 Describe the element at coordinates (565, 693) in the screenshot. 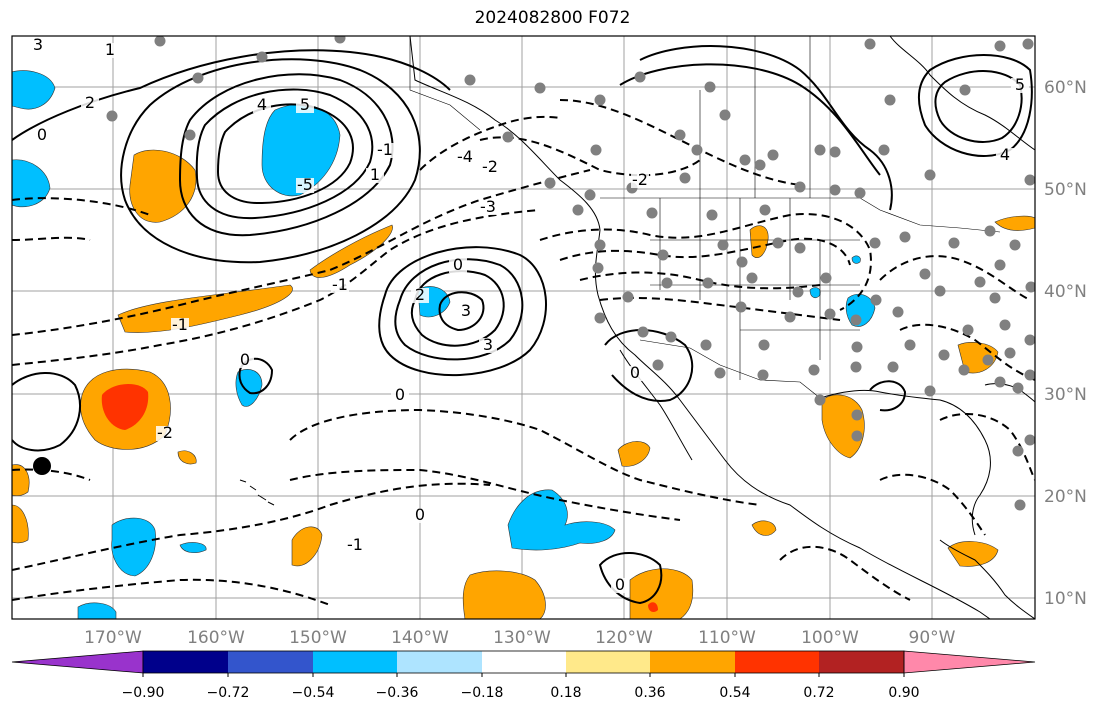

I see `colorbar-tick-label: 0.18` at that location.